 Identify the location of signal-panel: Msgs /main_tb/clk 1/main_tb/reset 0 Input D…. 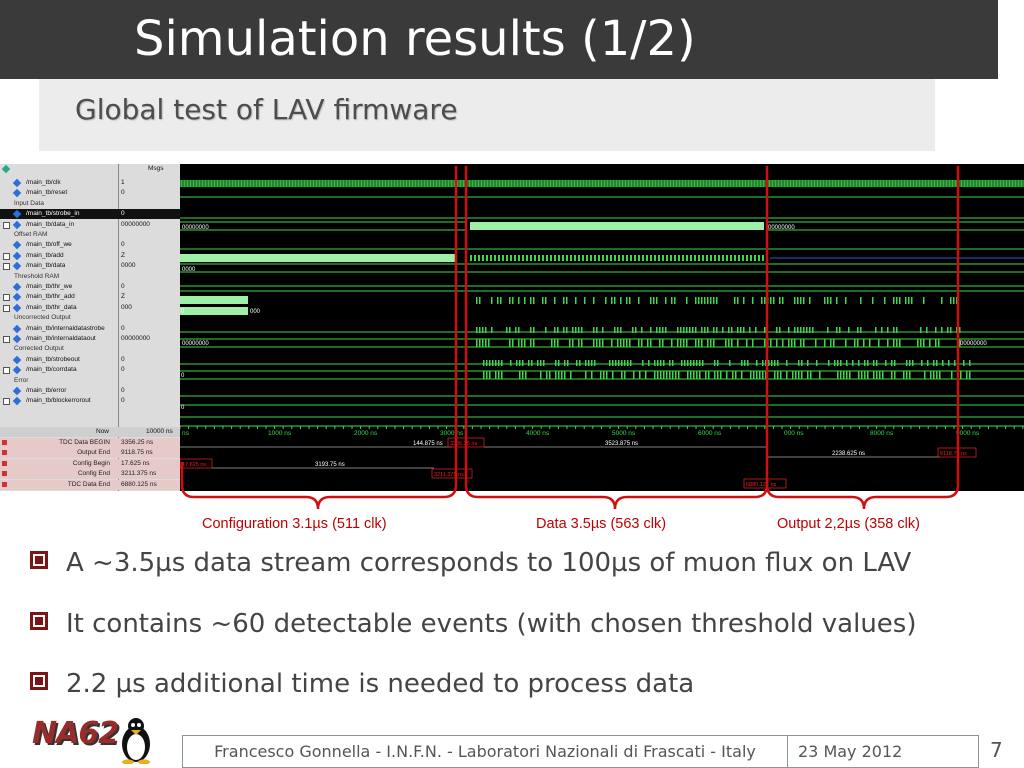
(90, 327).